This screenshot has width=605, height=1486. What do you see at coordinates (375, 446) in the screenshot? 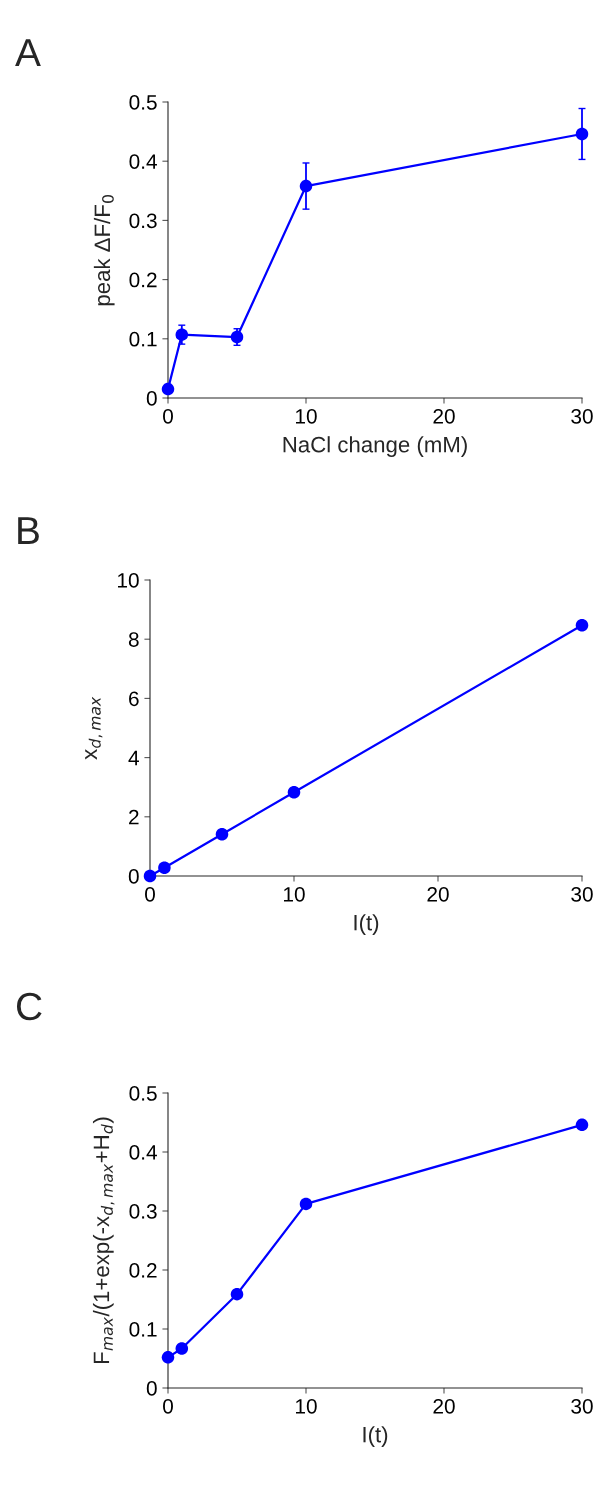
I see `x-axis-title: NaCl change (mM)` at bounding box center [375, 446].